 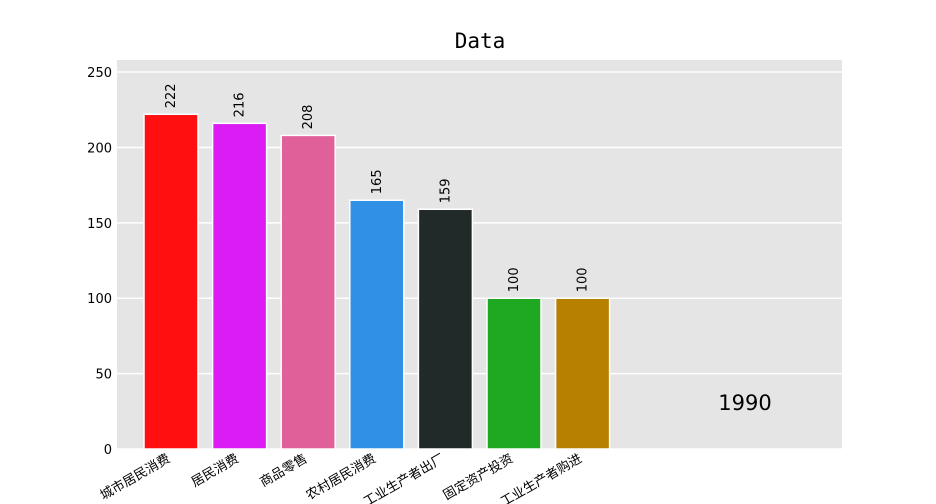 I want to click on x-tick-label: 商品零售, so click(x=283, y=471).